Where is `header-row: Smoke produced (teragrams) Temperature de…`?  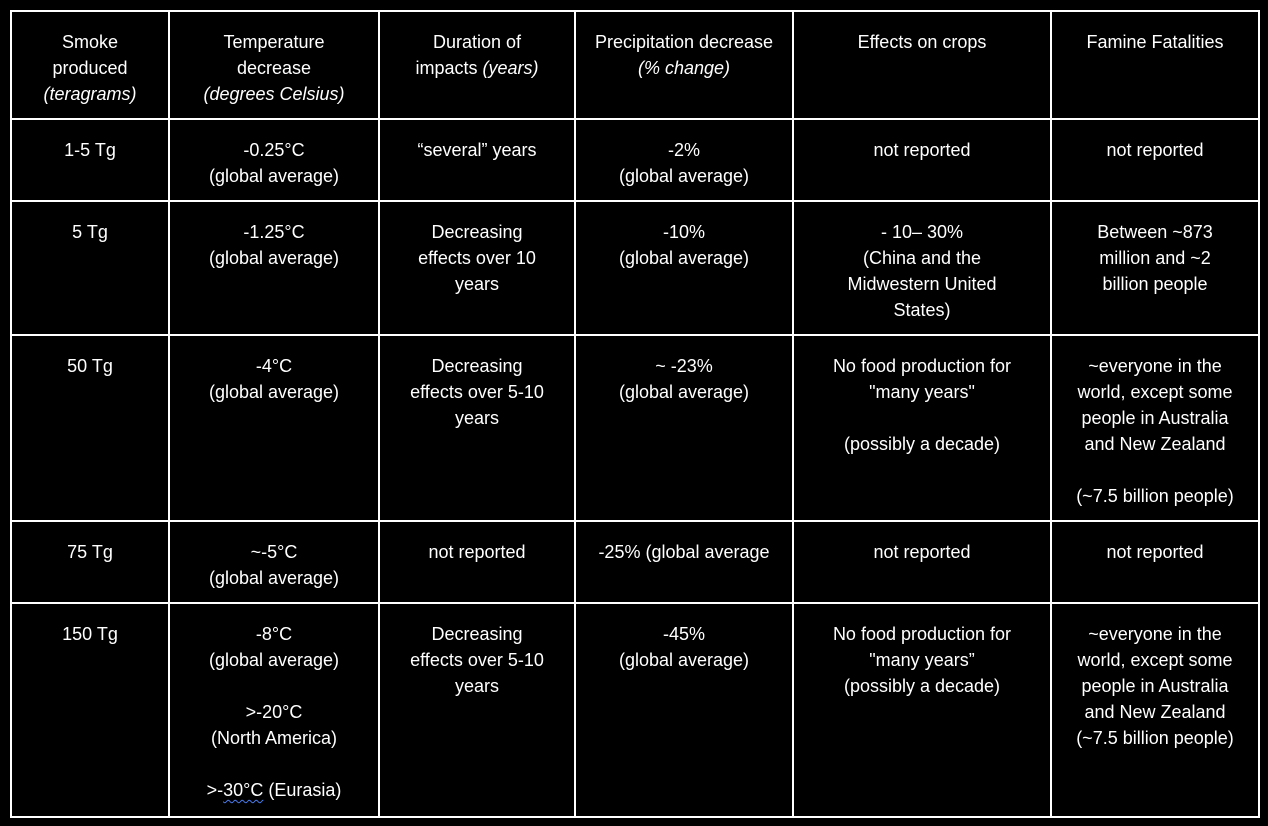
header-row: Smoke produced (teragrams) Temperature de… is located at coordinates (635, 65).